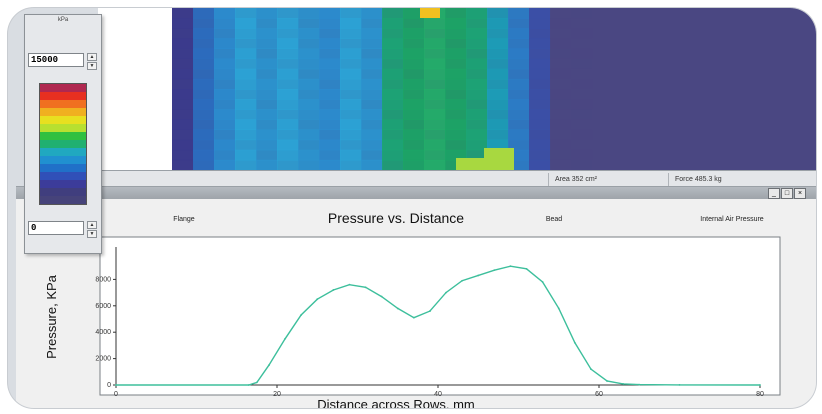  I want to click on x-tick-label: 80, so click(760, 394).